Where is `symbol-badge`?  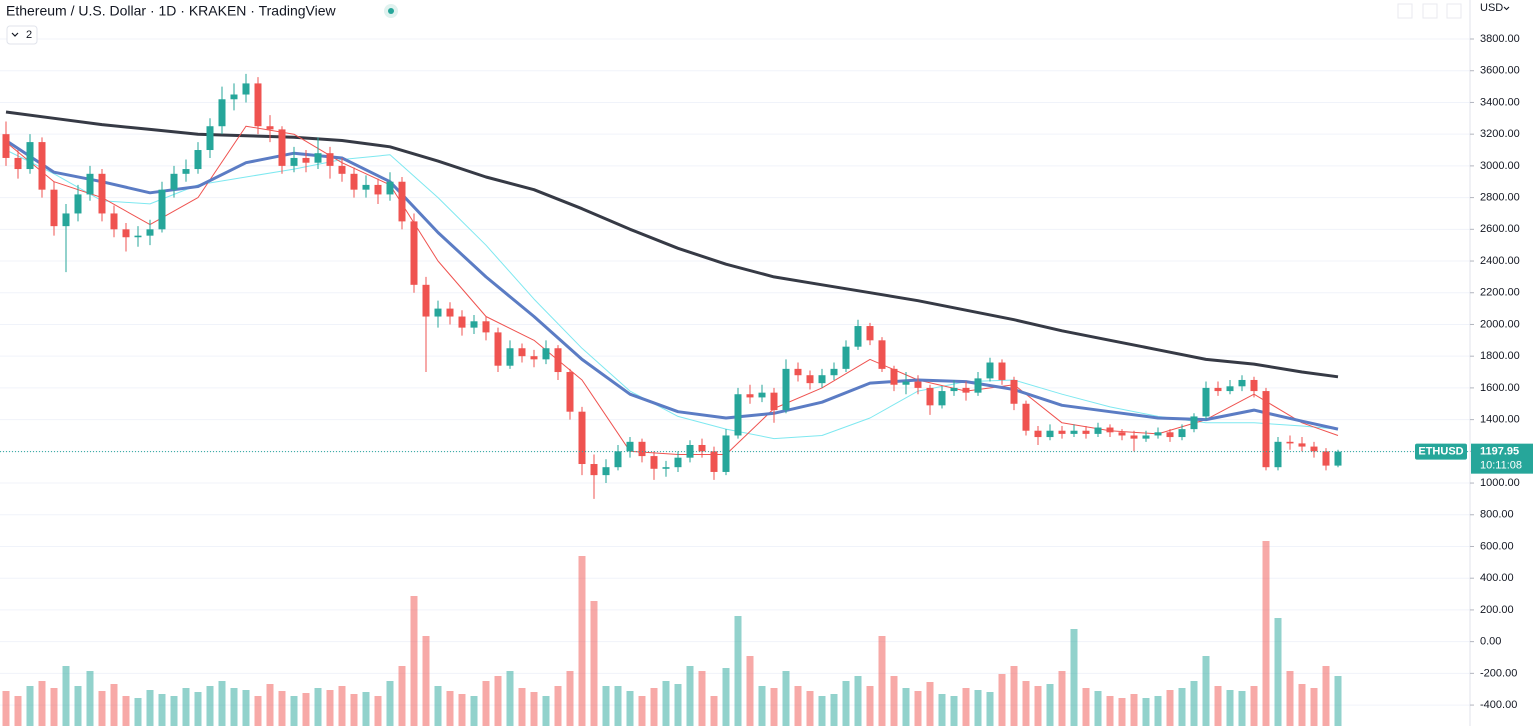 symbol-badge is located at coordinates (1441, 451).